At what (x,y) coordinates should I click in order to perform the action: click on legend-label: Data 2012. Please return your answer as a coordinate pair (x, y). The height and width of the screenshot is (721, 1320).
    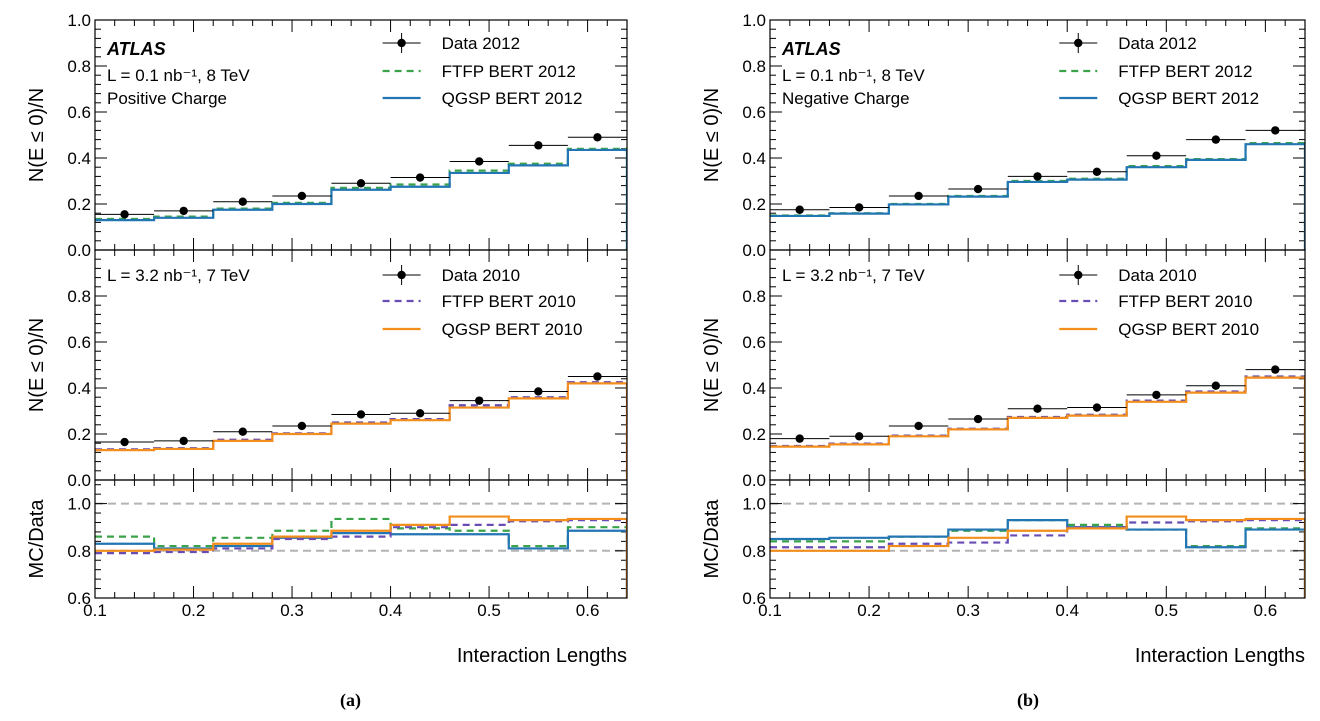
    Looking at the image, I should click on (1157, 43).